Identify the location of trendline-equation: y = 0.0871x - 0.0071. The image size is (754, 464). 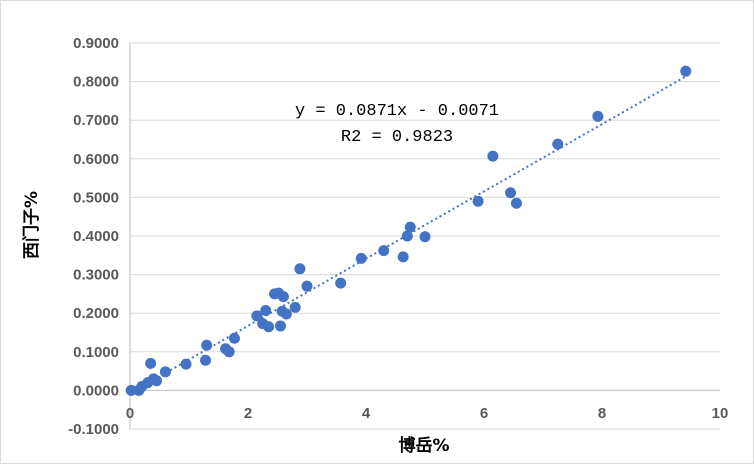
(397, 111).